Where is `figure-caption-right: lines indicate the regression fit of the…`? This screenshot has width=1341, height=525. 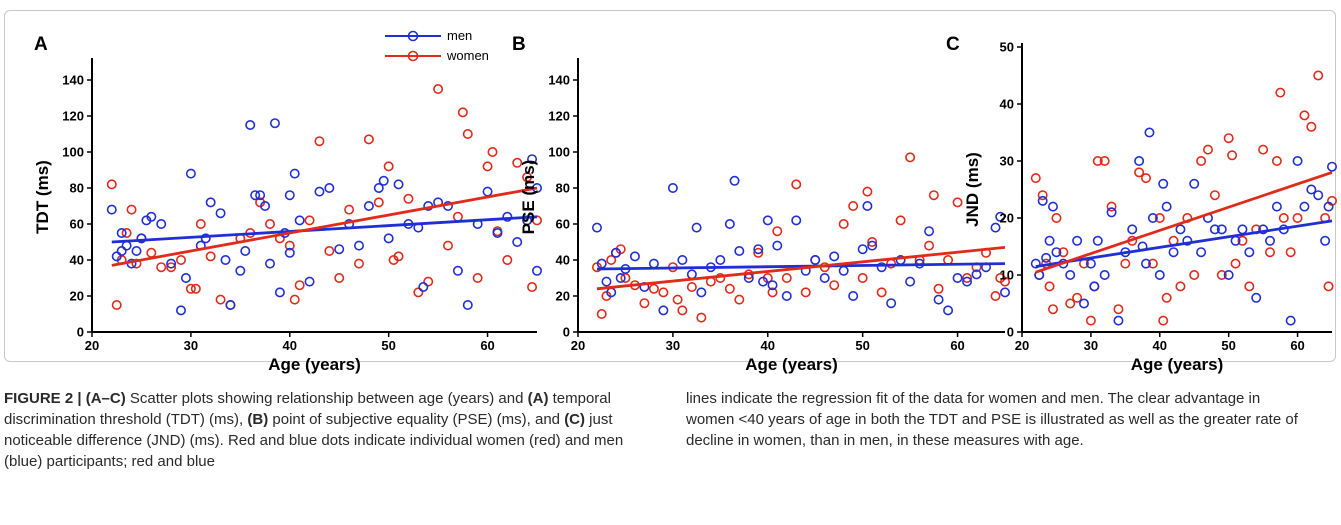 figure-caption-right: lines indicate the regression fit of the… is located at coordinates (996, 419).